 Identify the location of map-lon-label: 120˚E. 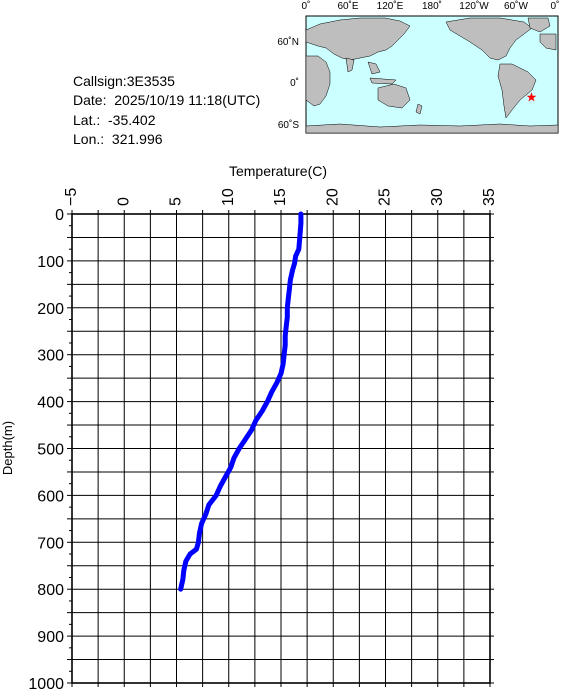
(390, 6).